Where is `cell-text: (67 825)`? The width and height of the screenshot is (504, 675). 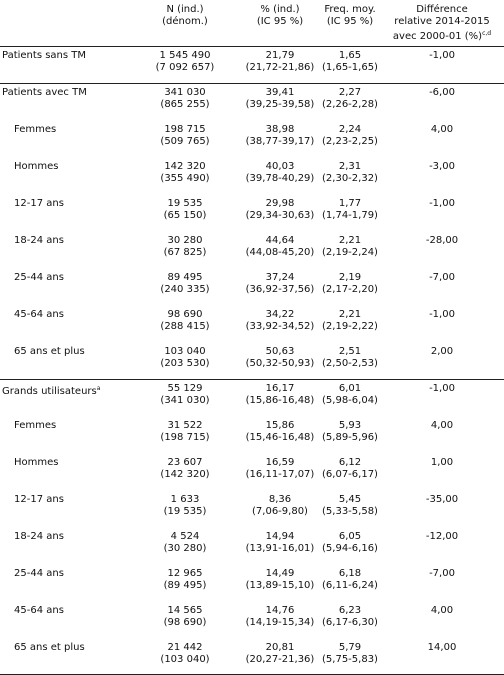 cell-text: (67 825) is located at coordinates (185, 252).